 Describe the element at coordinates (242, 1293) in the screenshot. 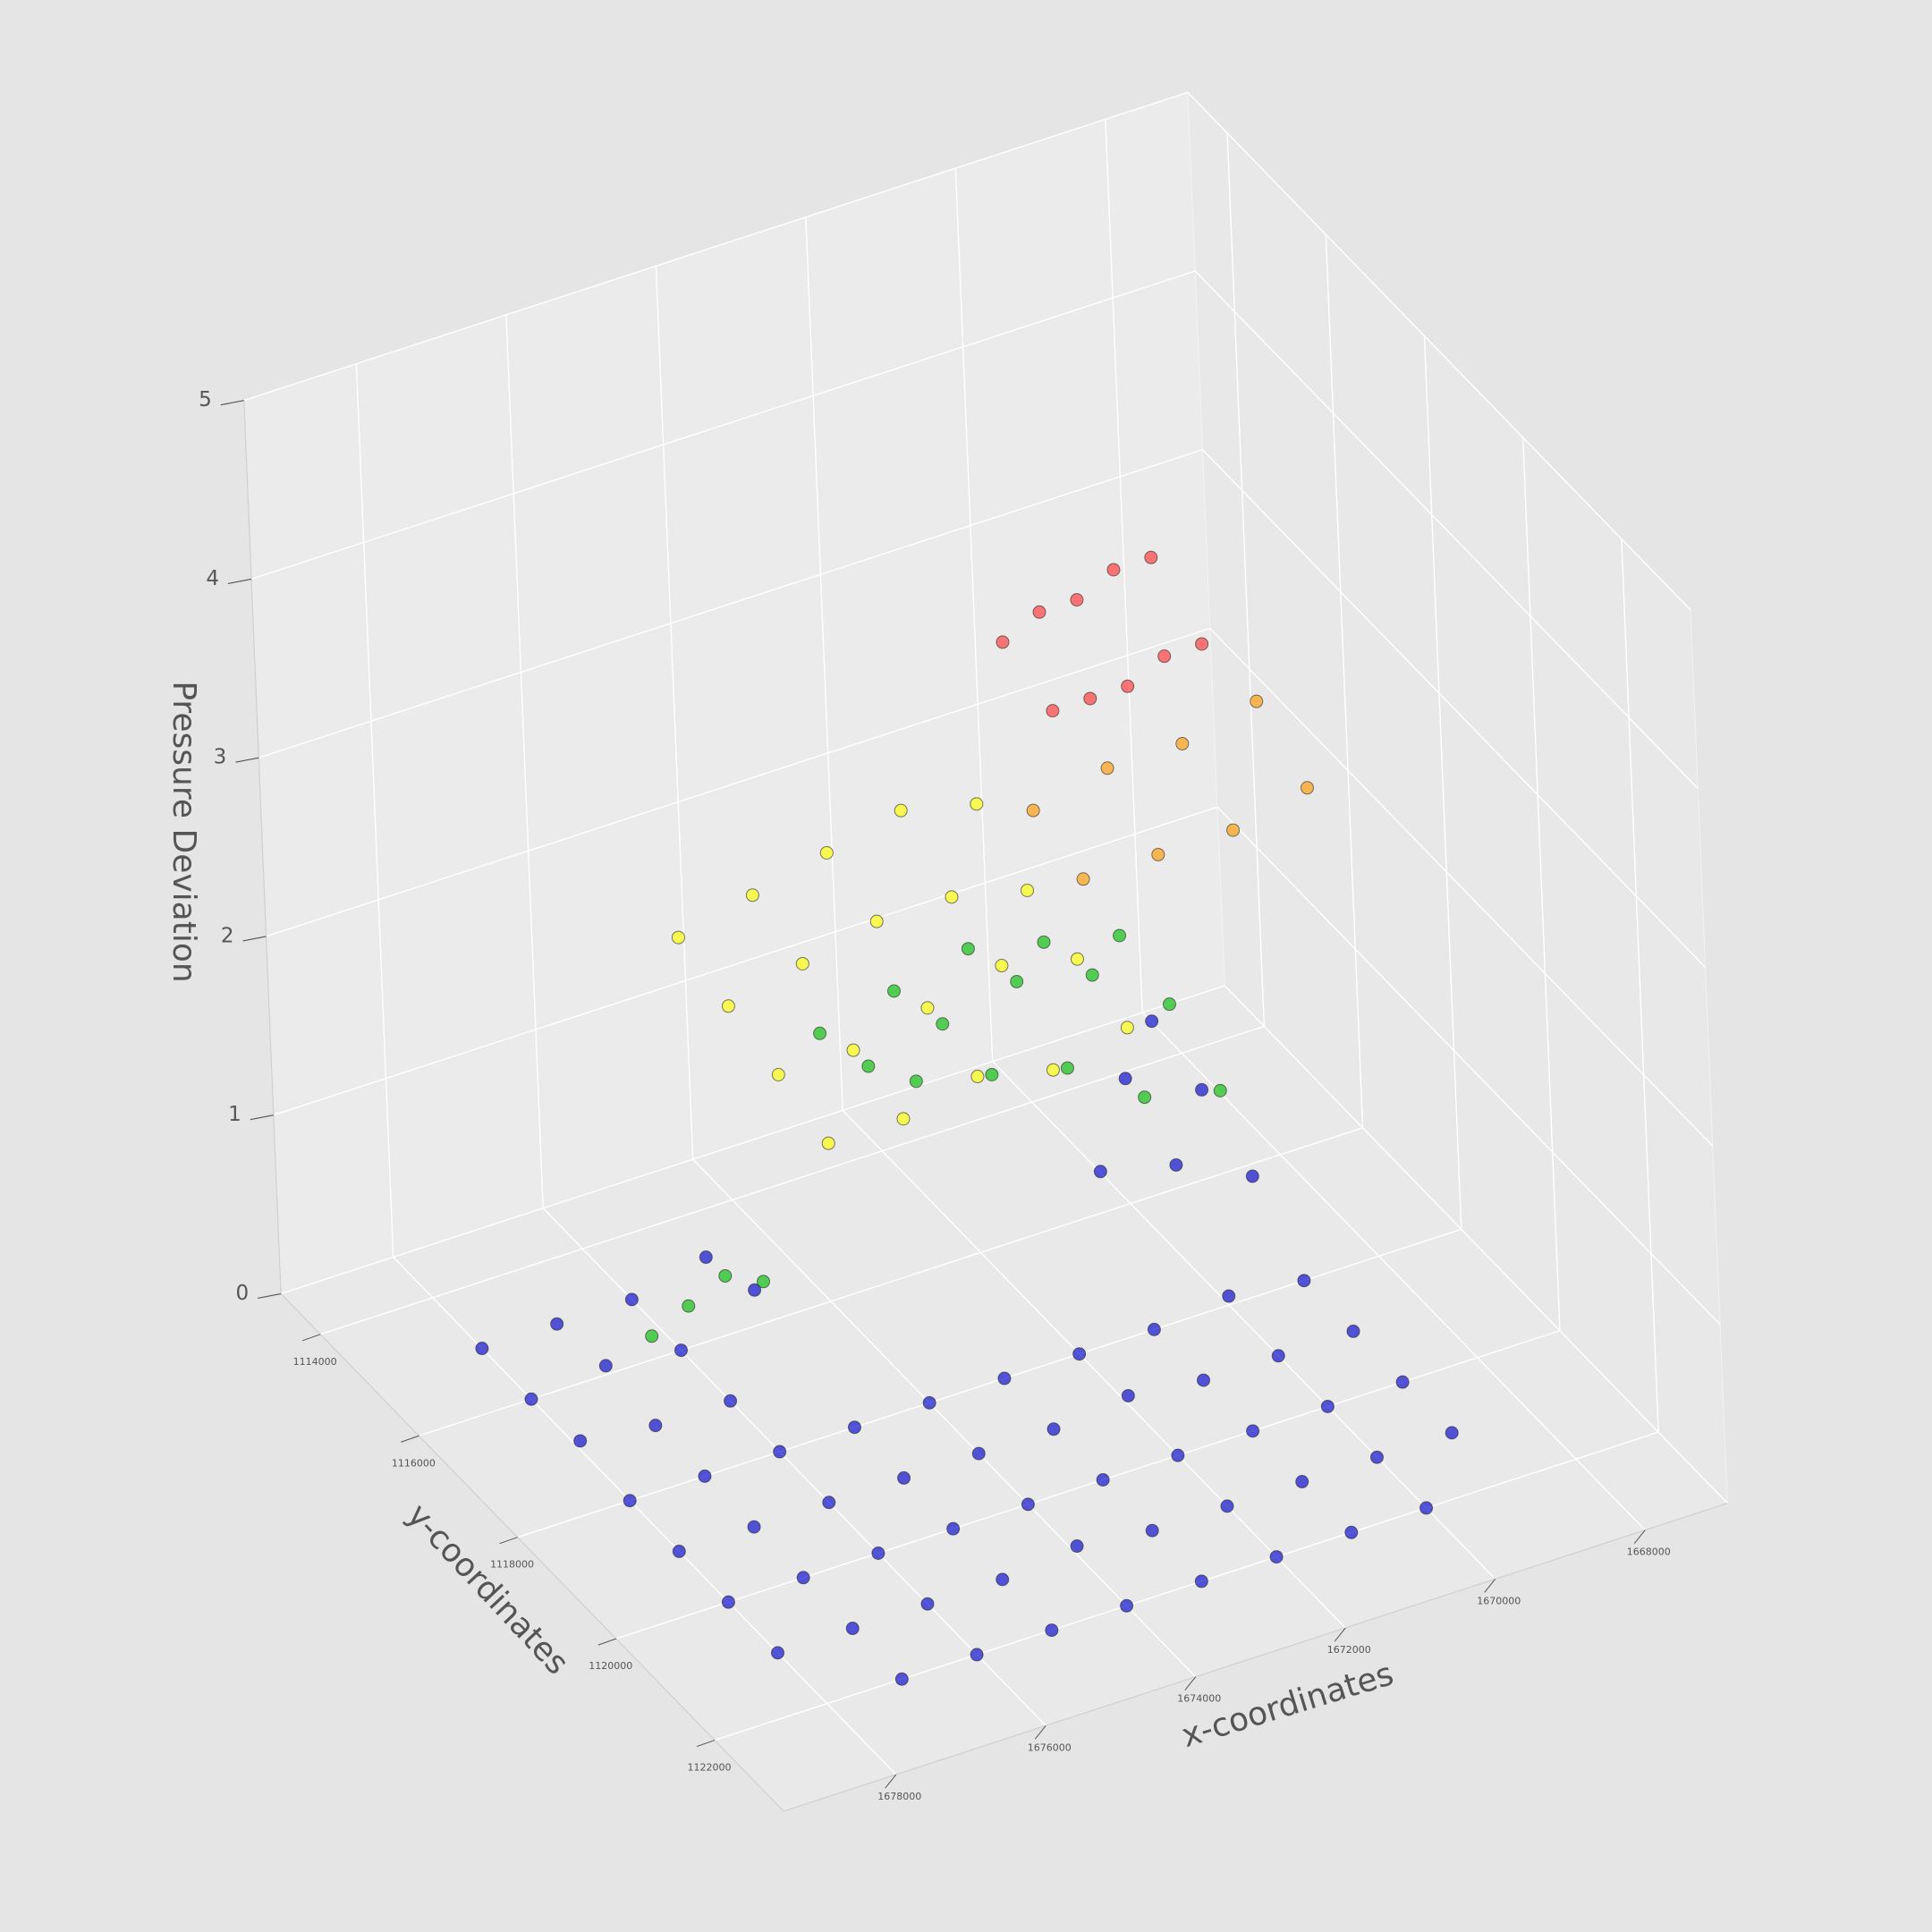

I see `z-tick-label: 0` at that location.